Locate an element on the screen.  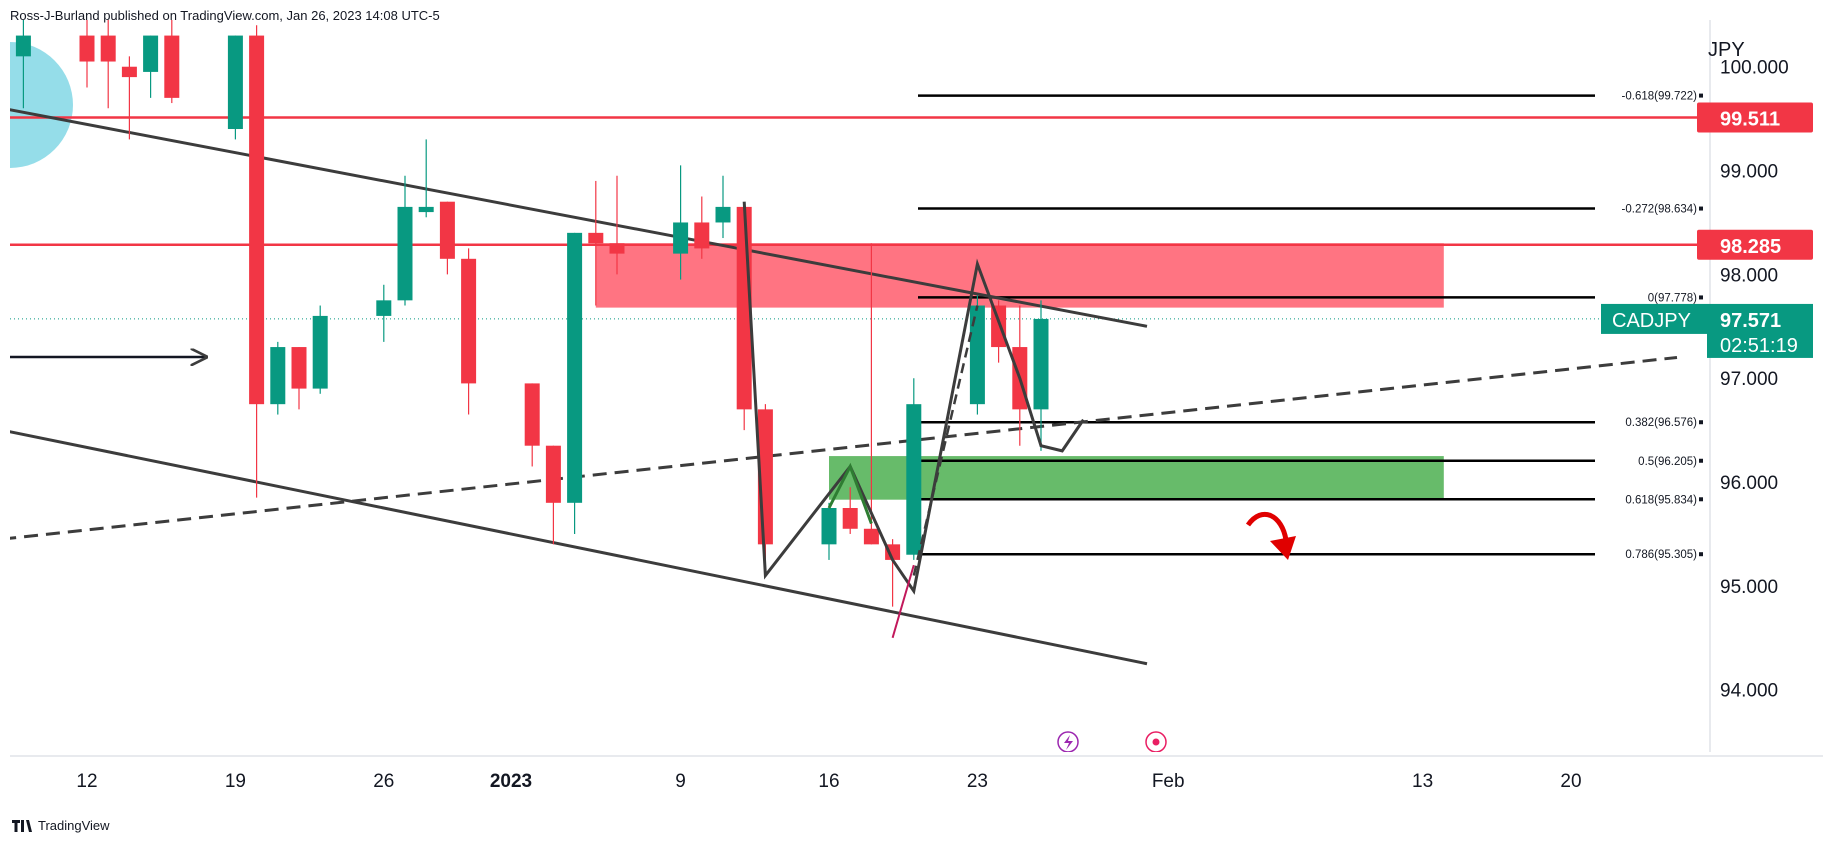
price-tick-label: 100.000 is located at coordinates (1754, 68).